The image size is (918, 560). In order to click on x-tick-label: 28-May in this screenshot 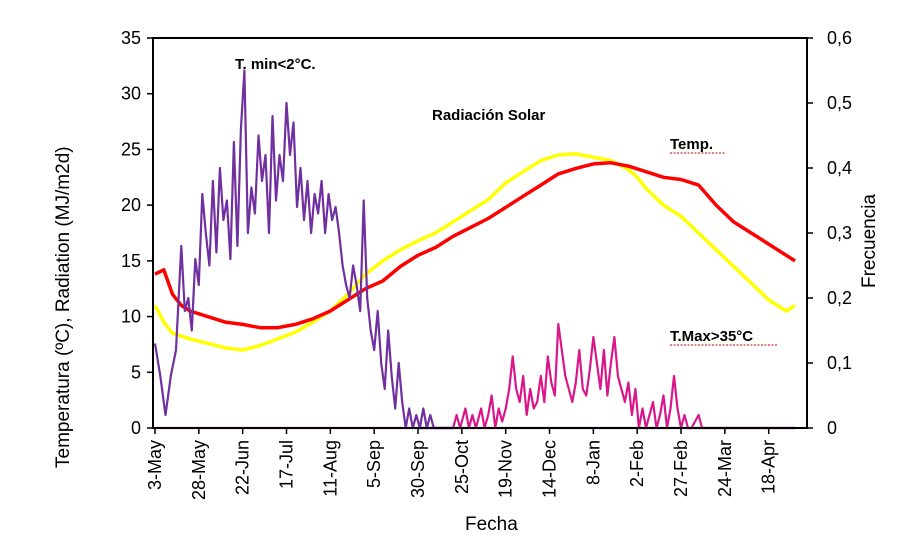, I will do `click(199, 470)`.